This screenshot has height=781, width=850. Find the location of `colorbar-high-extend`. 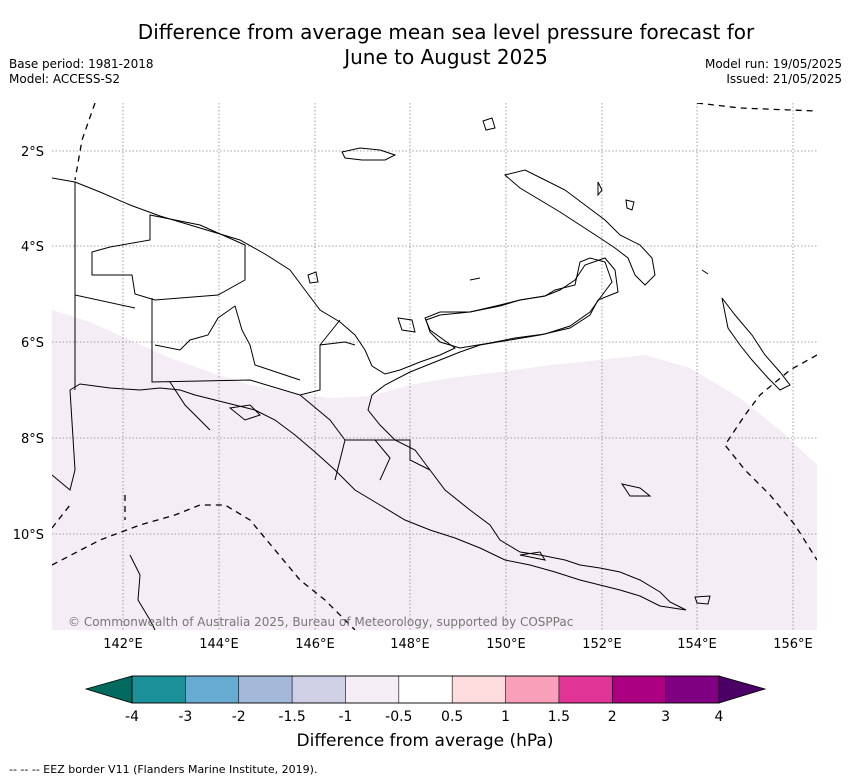

colorbar-high-extend is located at coordinates (742, 689).